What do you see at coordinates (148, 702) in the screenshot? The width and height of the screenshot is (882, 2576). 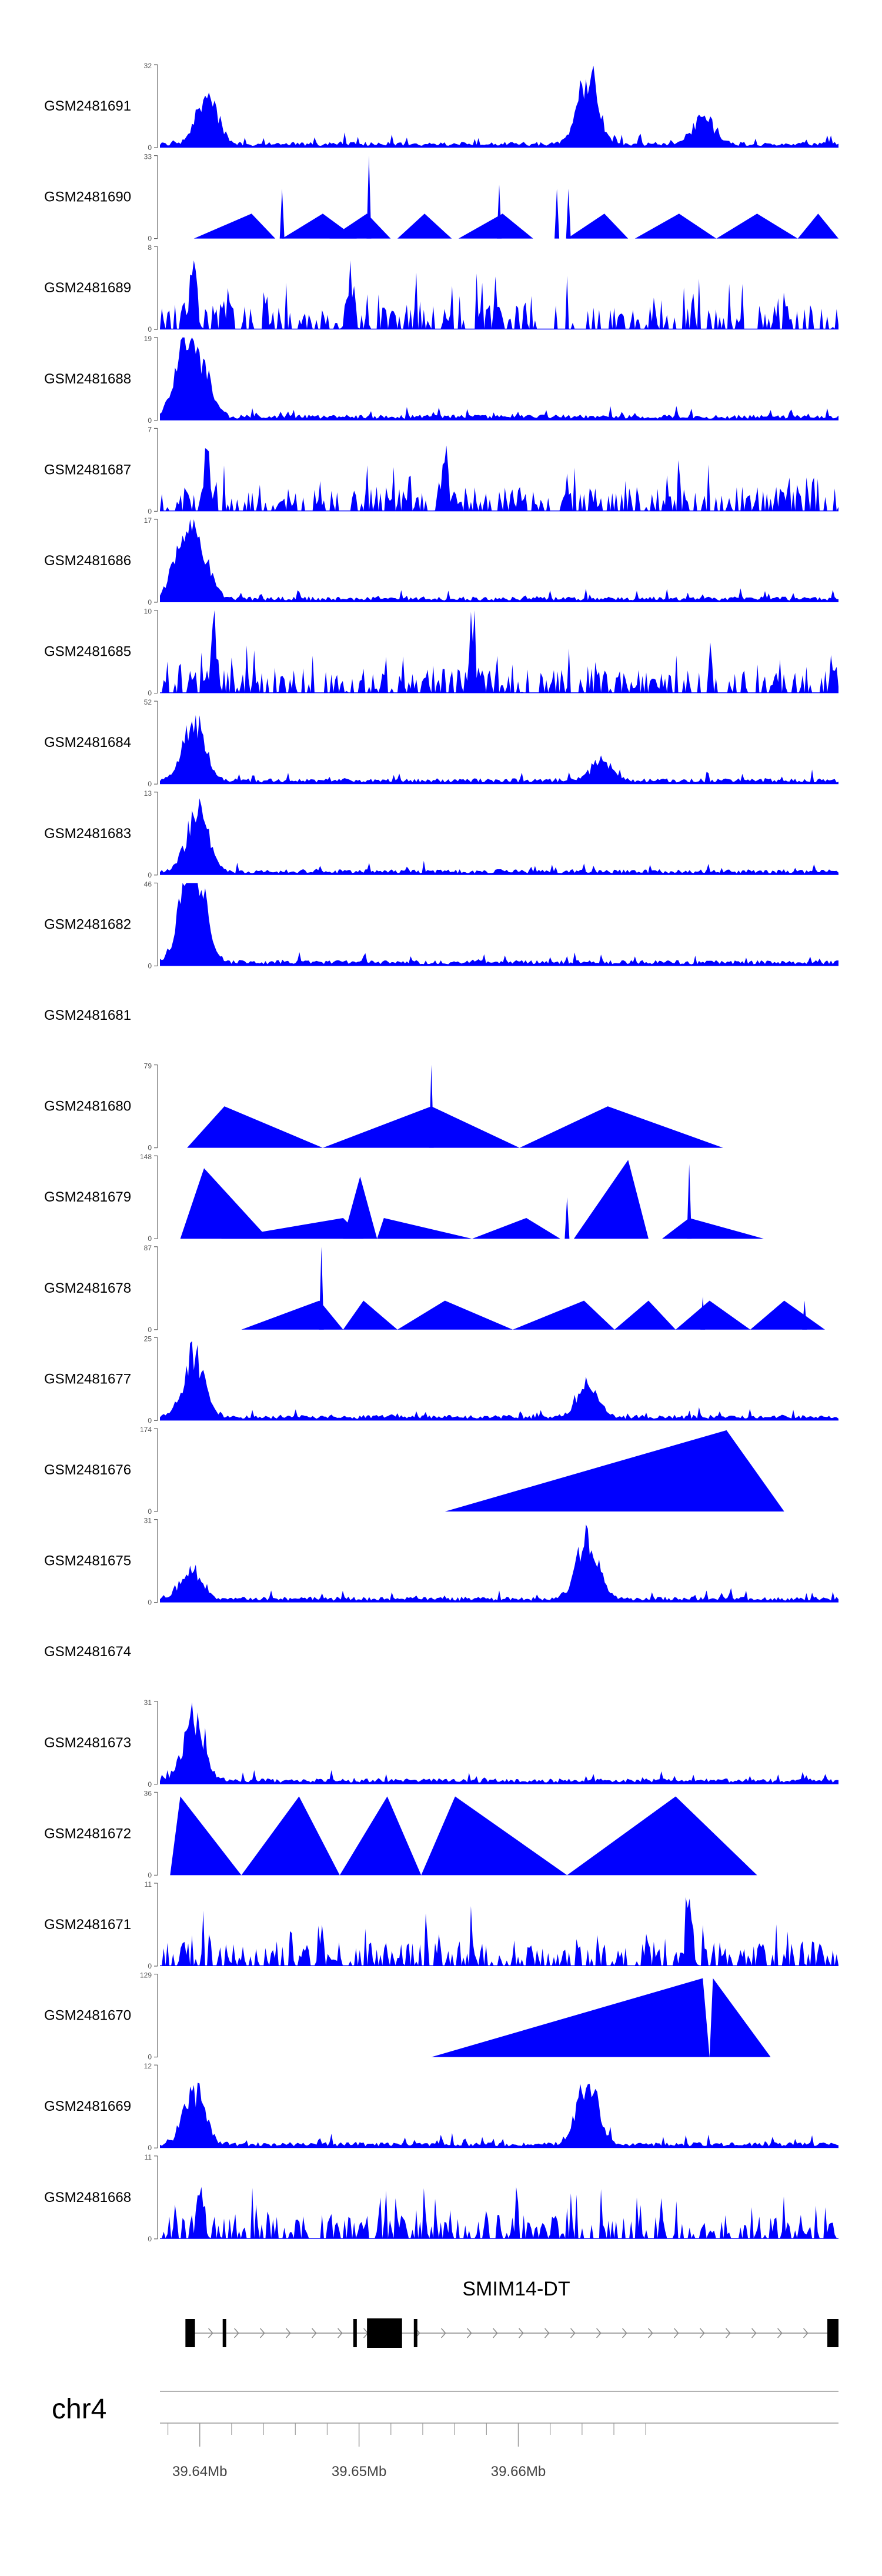 I see `y-axis-max-label: 52` at bounding box center [148, 702].